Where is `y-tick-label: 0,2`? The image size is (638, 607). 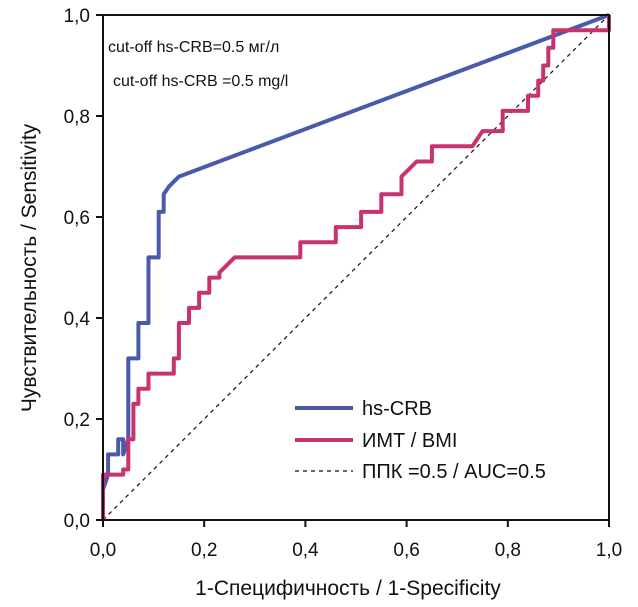
y-tick-label: 0,2 is located at coordinates (77, 420).